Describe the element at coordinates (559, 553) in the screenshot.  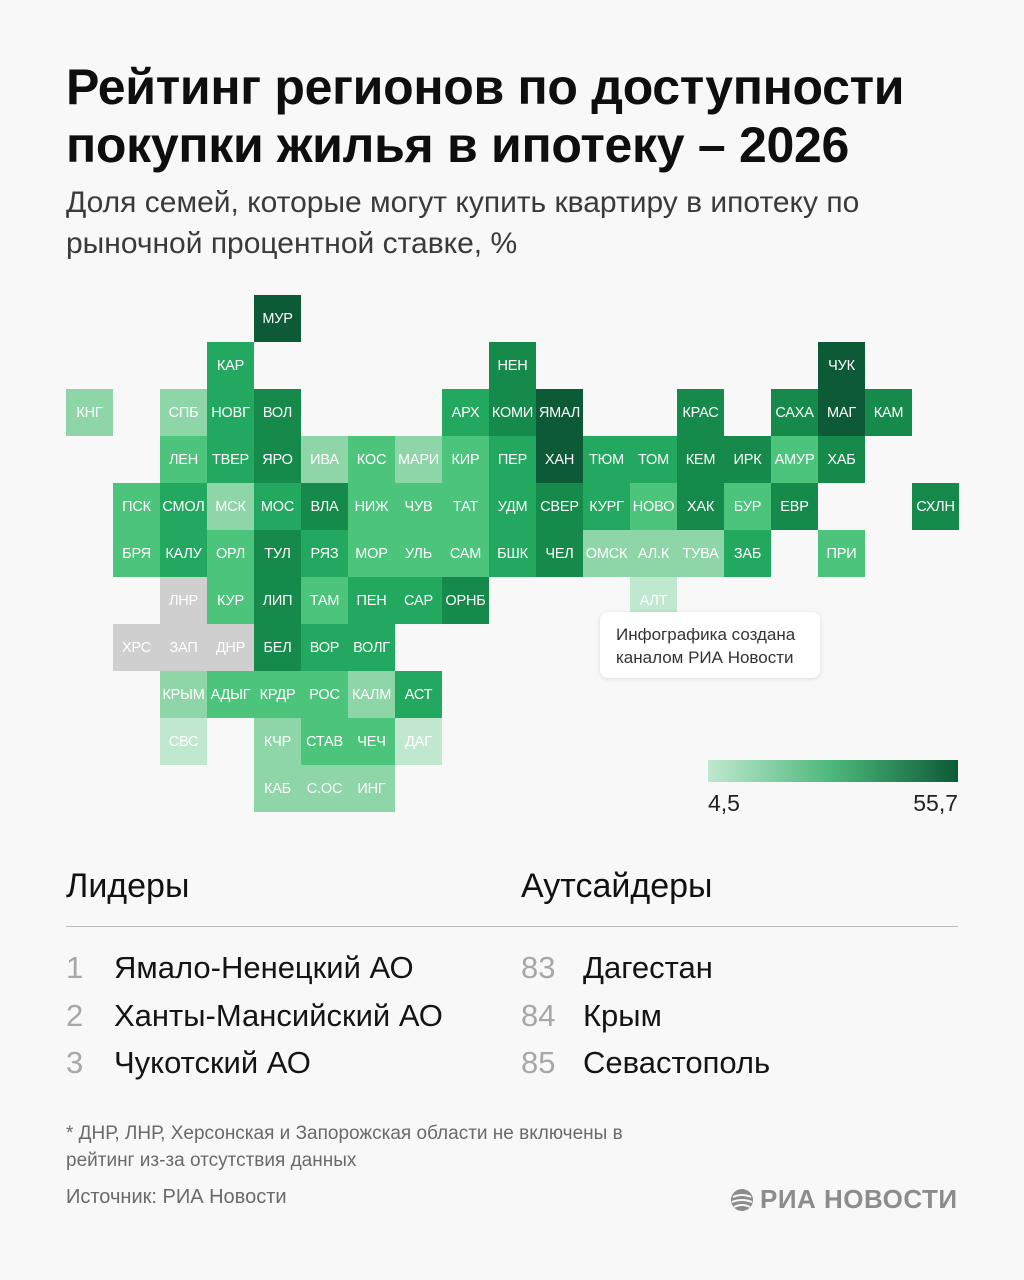
I see `region-tile: ЧЕЛ` at that location.